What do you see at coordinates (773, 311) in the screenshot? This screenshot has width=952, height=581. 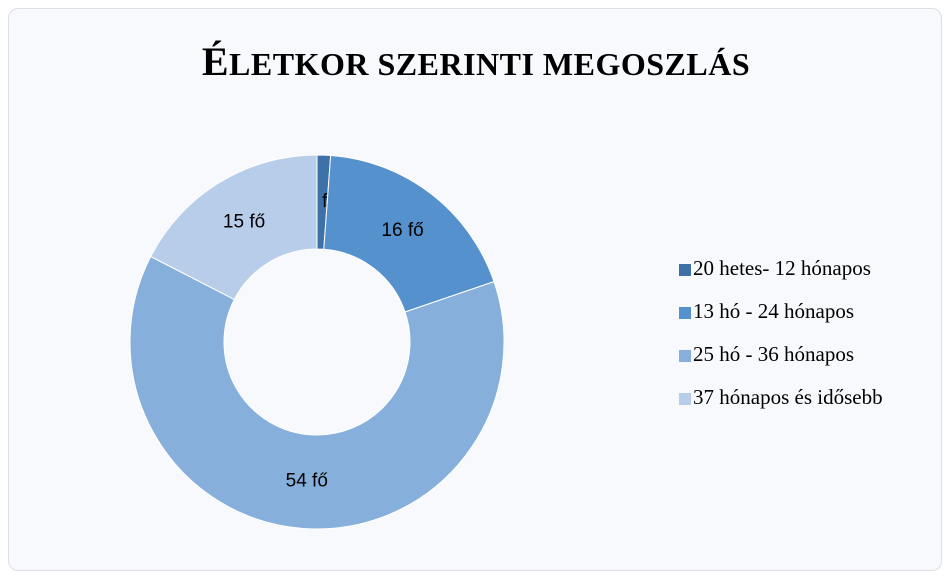 I see `legend-label: 13 hó - 24 hónapos` at bounding box center [773, 311].